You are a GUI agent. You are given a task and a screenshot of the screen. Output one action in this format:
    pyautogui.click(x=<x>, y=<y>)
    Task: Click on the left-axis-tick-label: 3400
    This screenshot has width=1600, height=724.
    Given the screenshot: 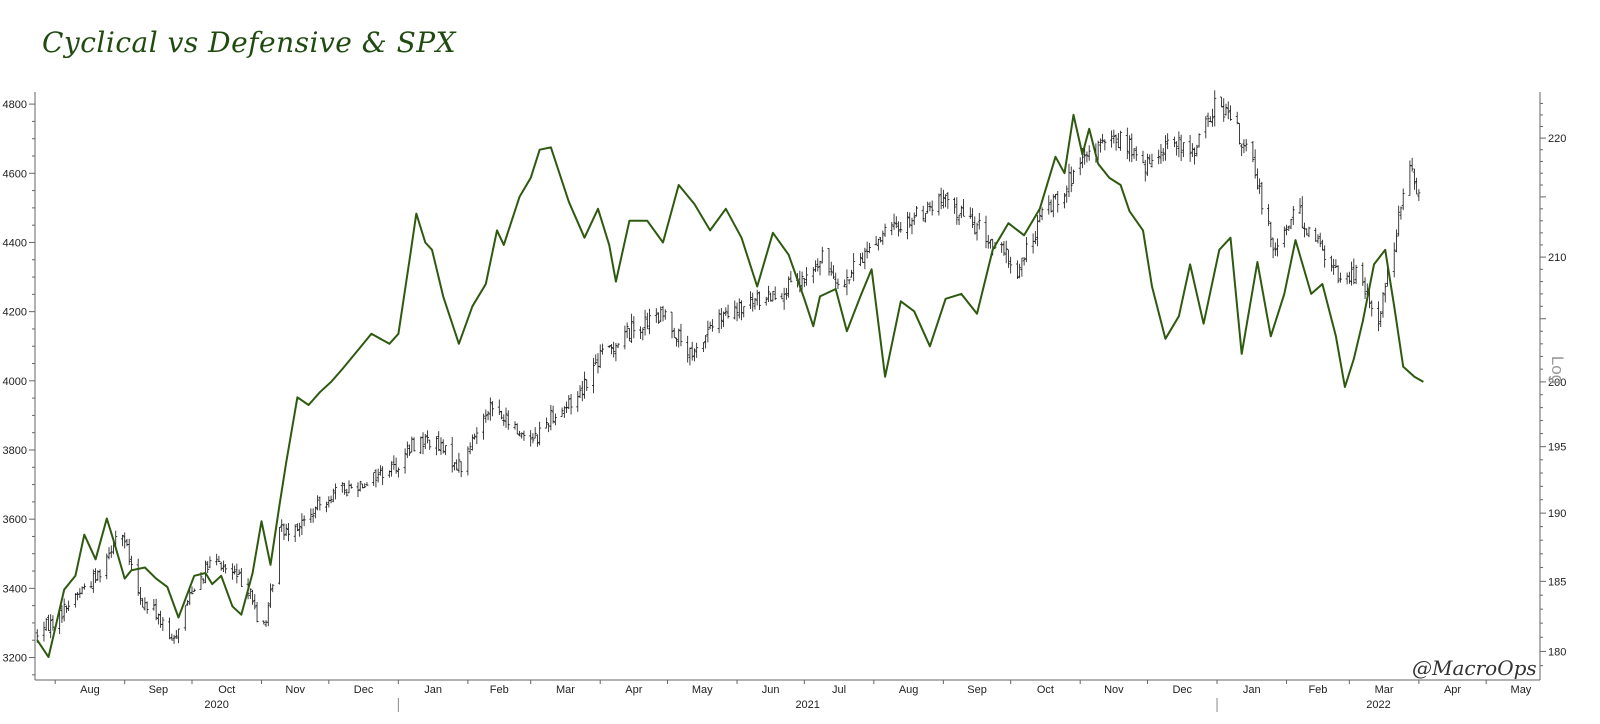 What is the action you would take?
    pyautogui.click(x=15, y=589)
    